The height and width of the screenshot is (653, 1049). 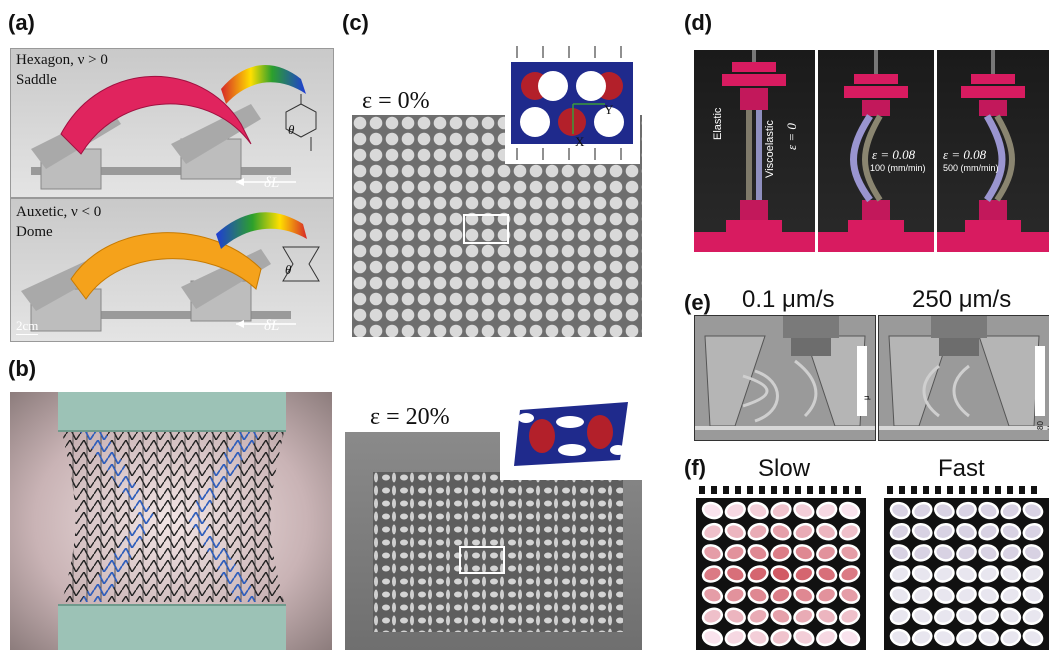 I want to click on theta-bottom: θ, so click(x=288, y=269).